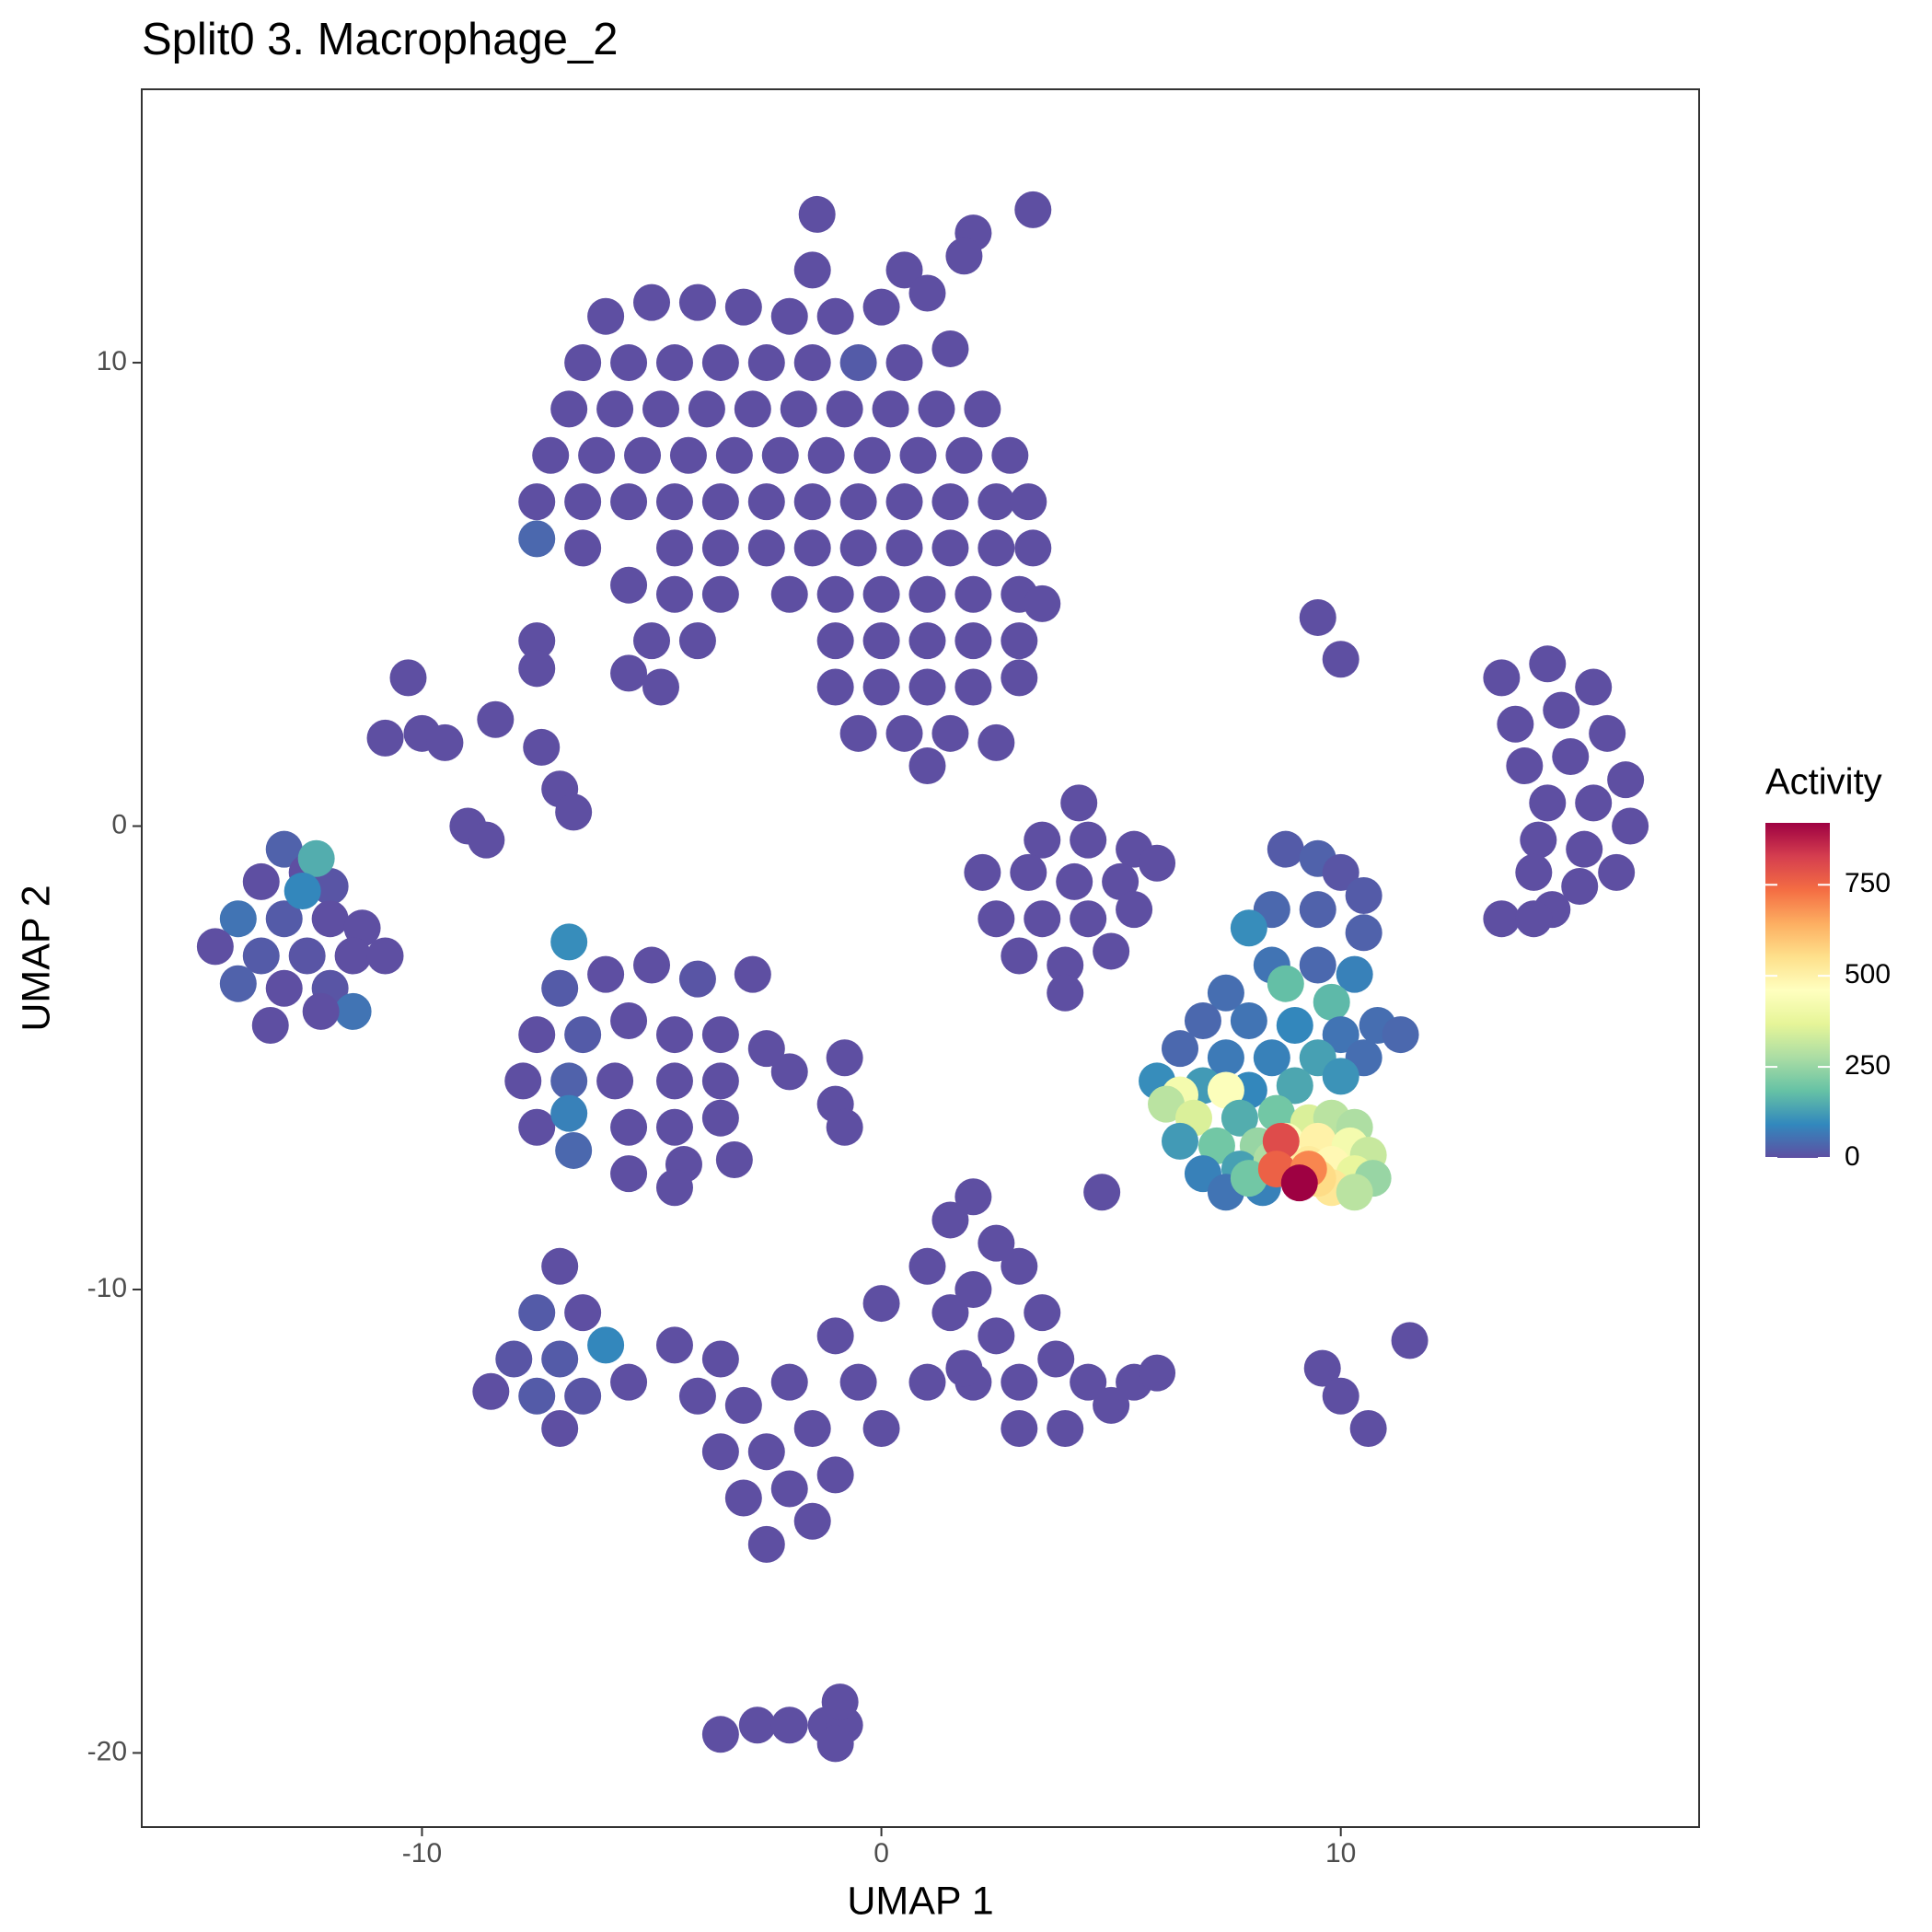 Image resolution: width=1932 pixels, height=1932 pixels. Describe the element at coordinates (1340, 1853) in the screenshot. I see `x-tick-label: 10` at that location.